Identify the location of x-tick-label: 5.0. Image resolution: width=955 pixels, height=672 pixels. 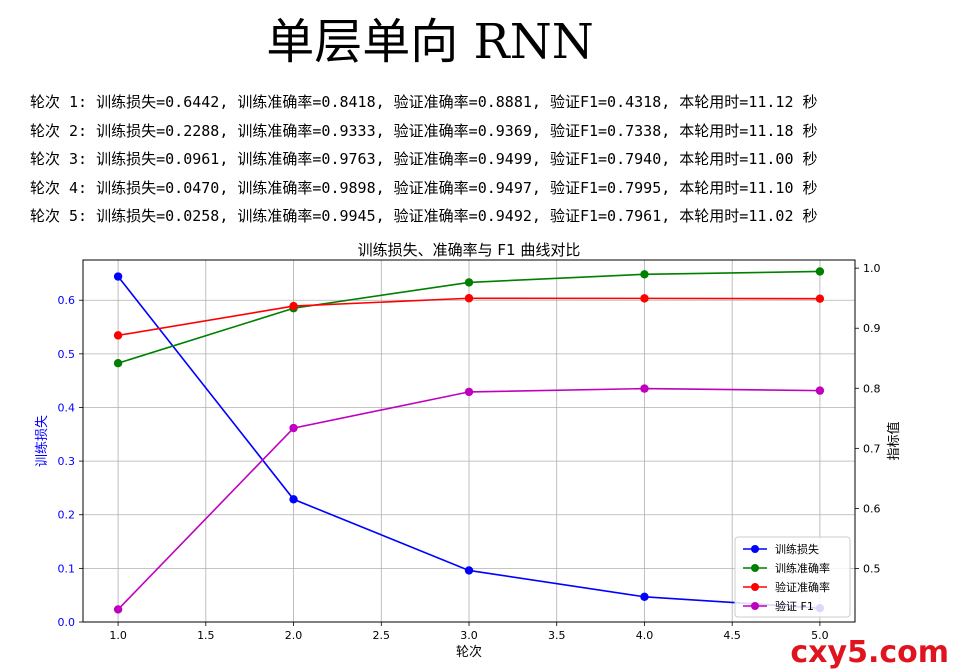
(820, 635).